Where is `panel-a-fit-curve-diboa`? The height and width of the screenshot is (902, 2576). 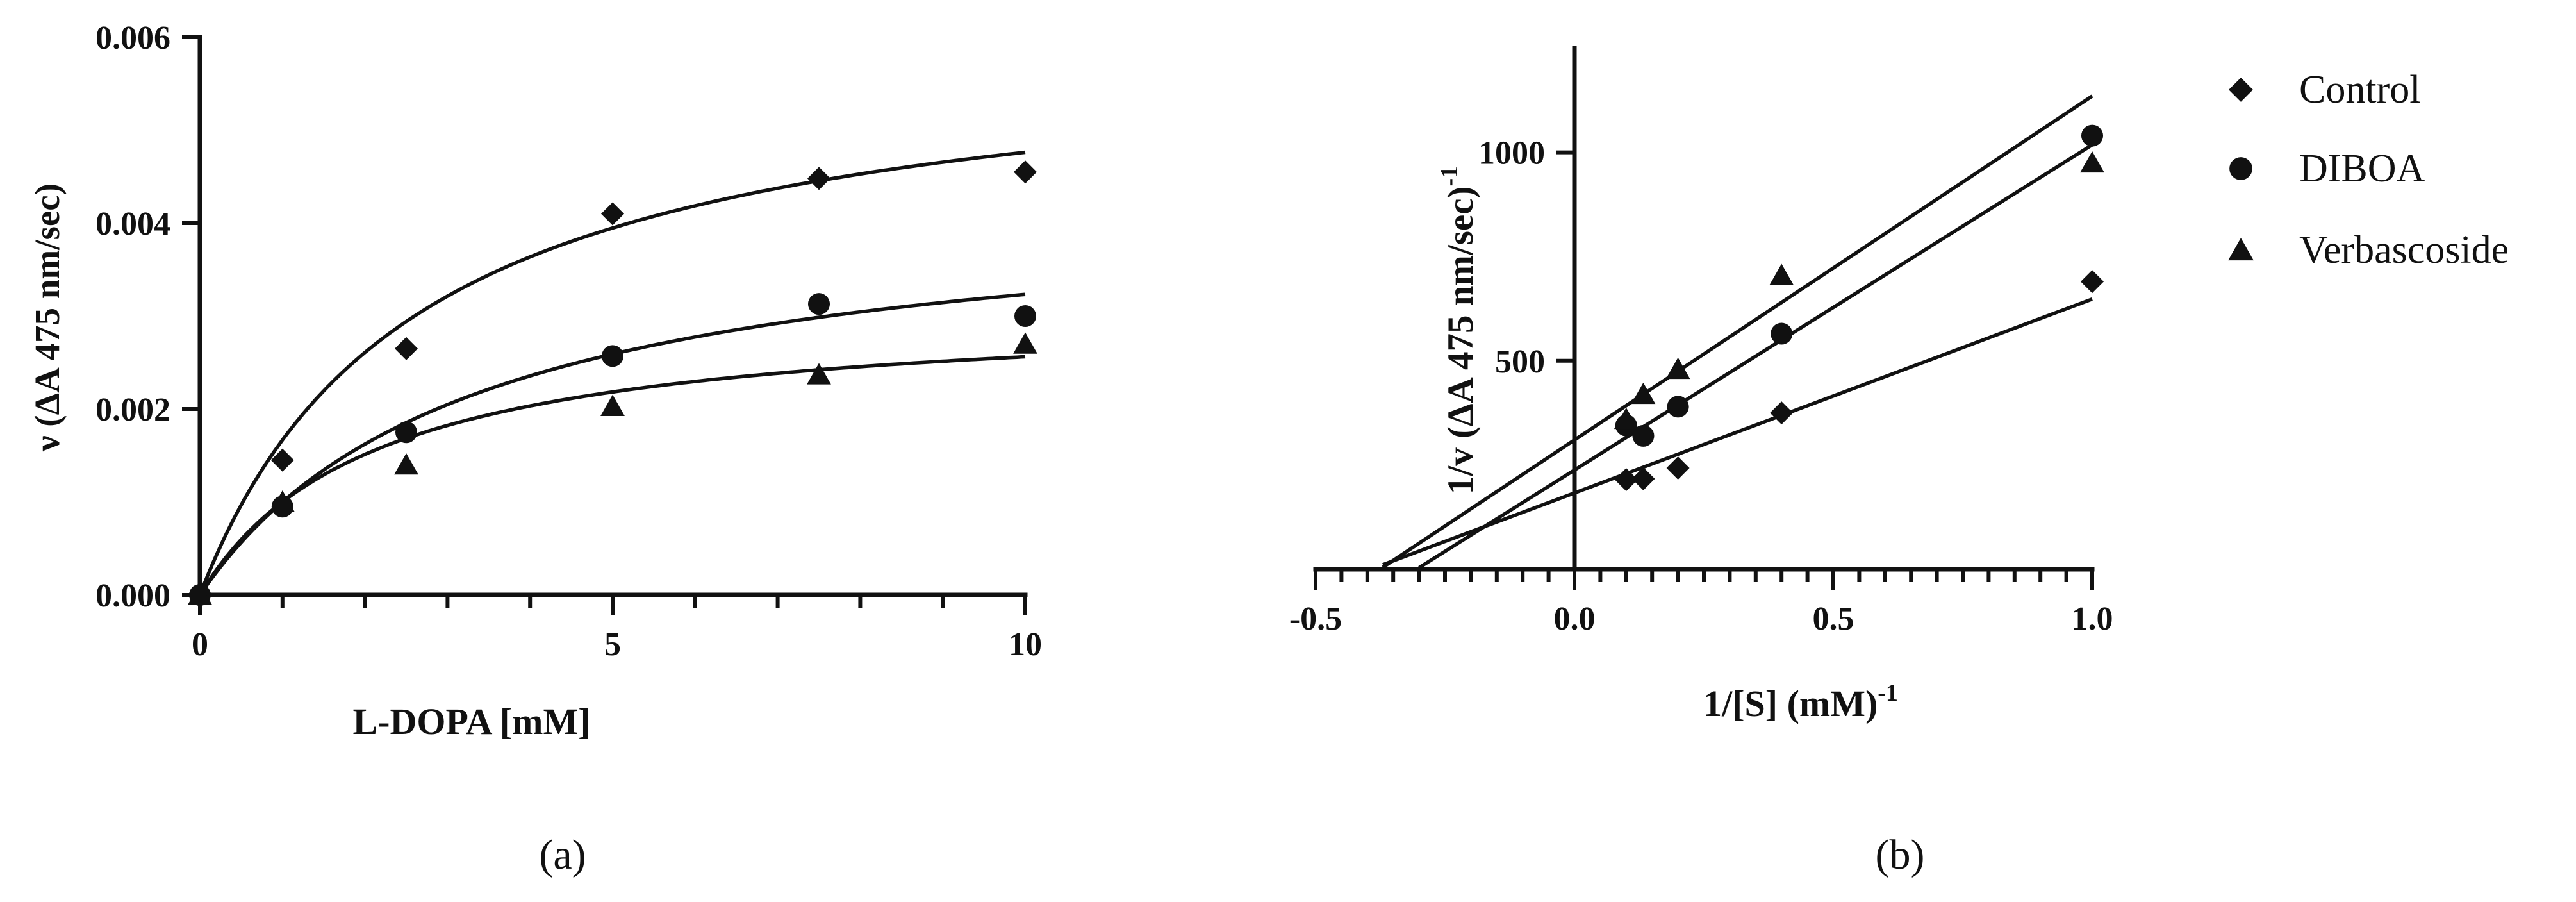
panel-a-fit-curve-diboa is located at coordinates (612, 444).